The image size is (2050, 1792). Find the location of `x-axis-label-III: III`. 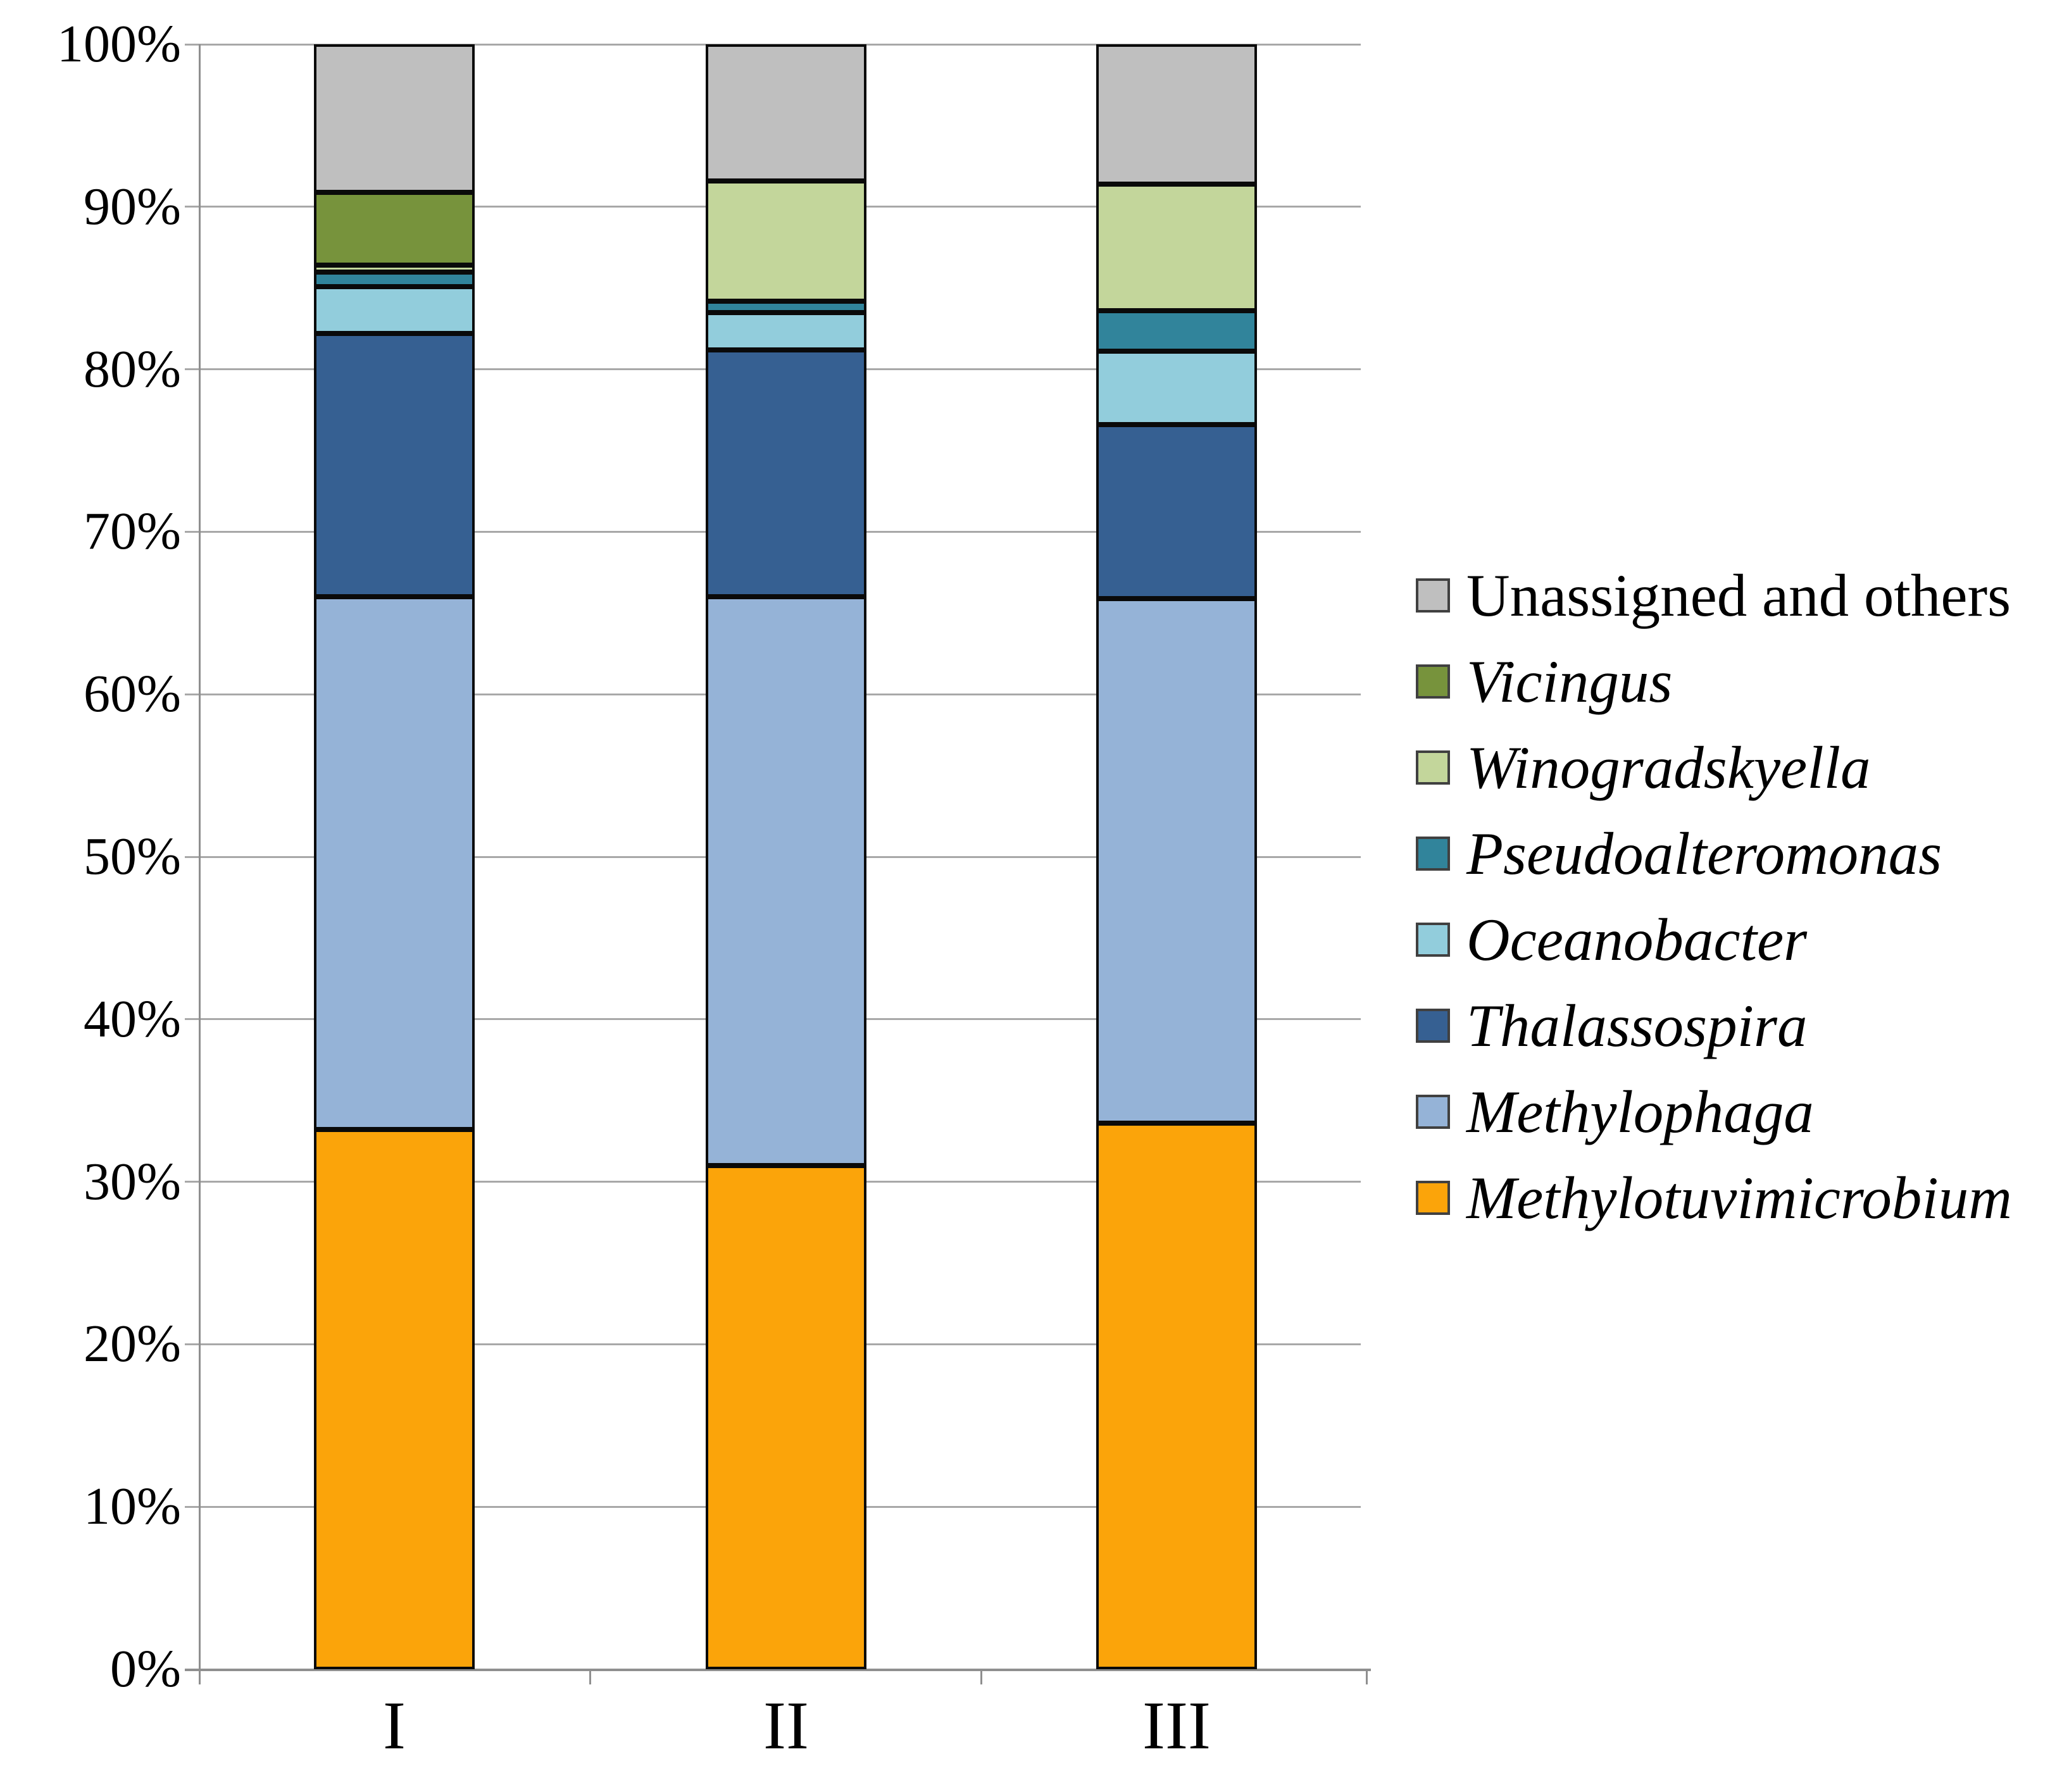

x-axis-label-III: III is located at coordinates (1177, 1726).